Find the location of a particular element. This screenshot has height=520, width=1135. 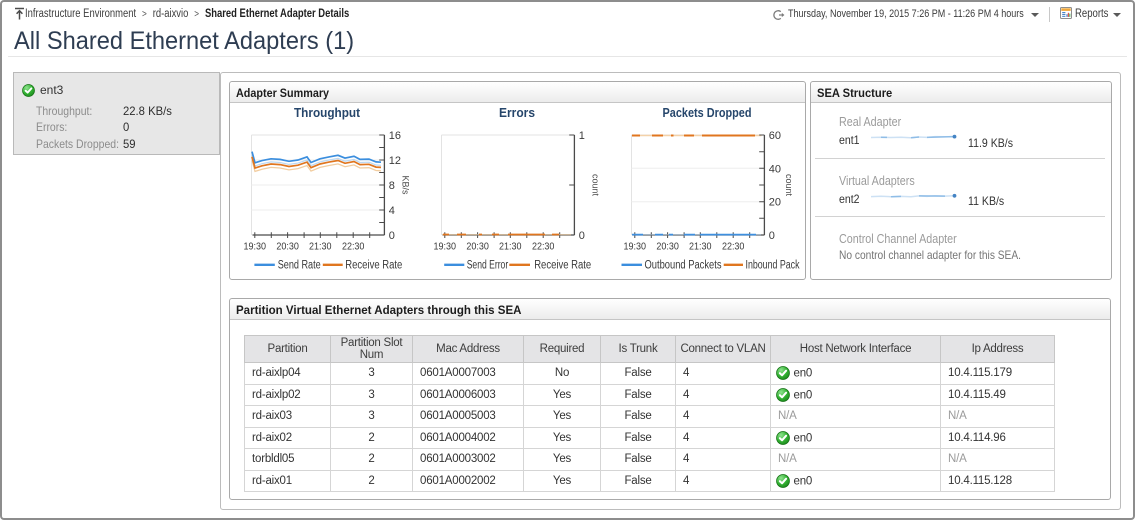

svg-text: 1 is located at coordinates (582, 136).